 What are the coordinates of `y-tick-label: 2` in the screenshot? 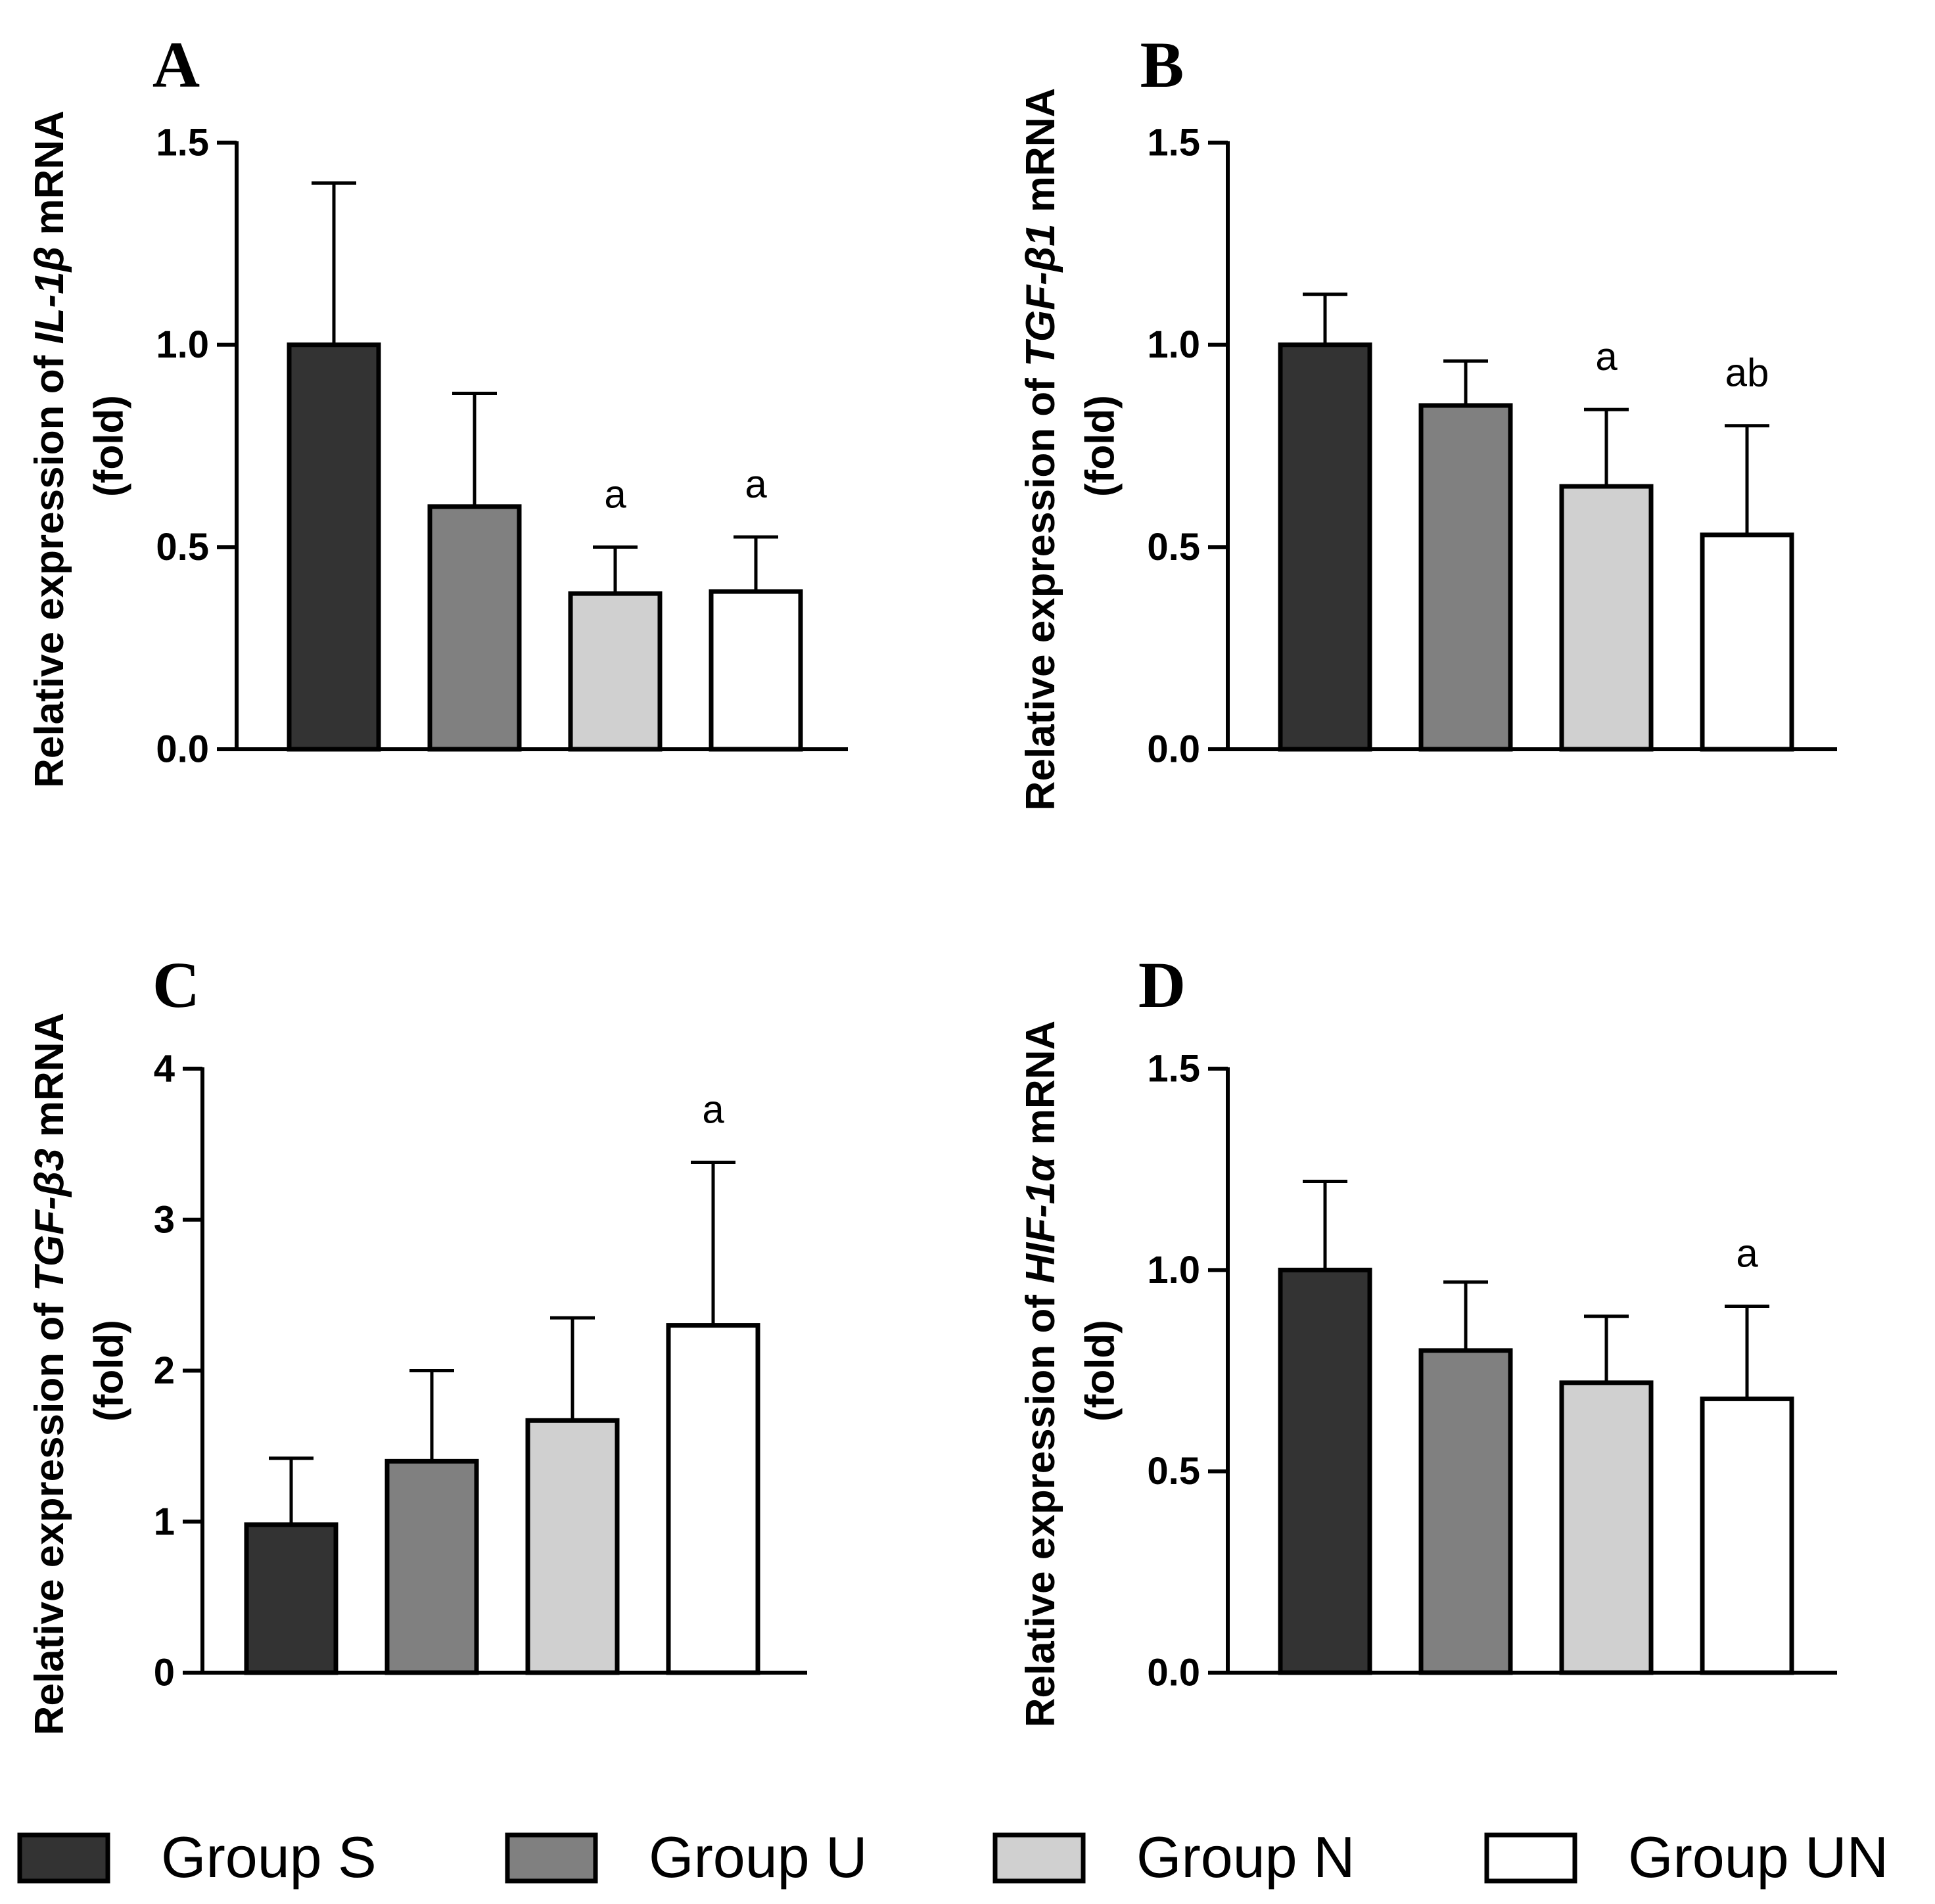 It's located at (165, 1370).